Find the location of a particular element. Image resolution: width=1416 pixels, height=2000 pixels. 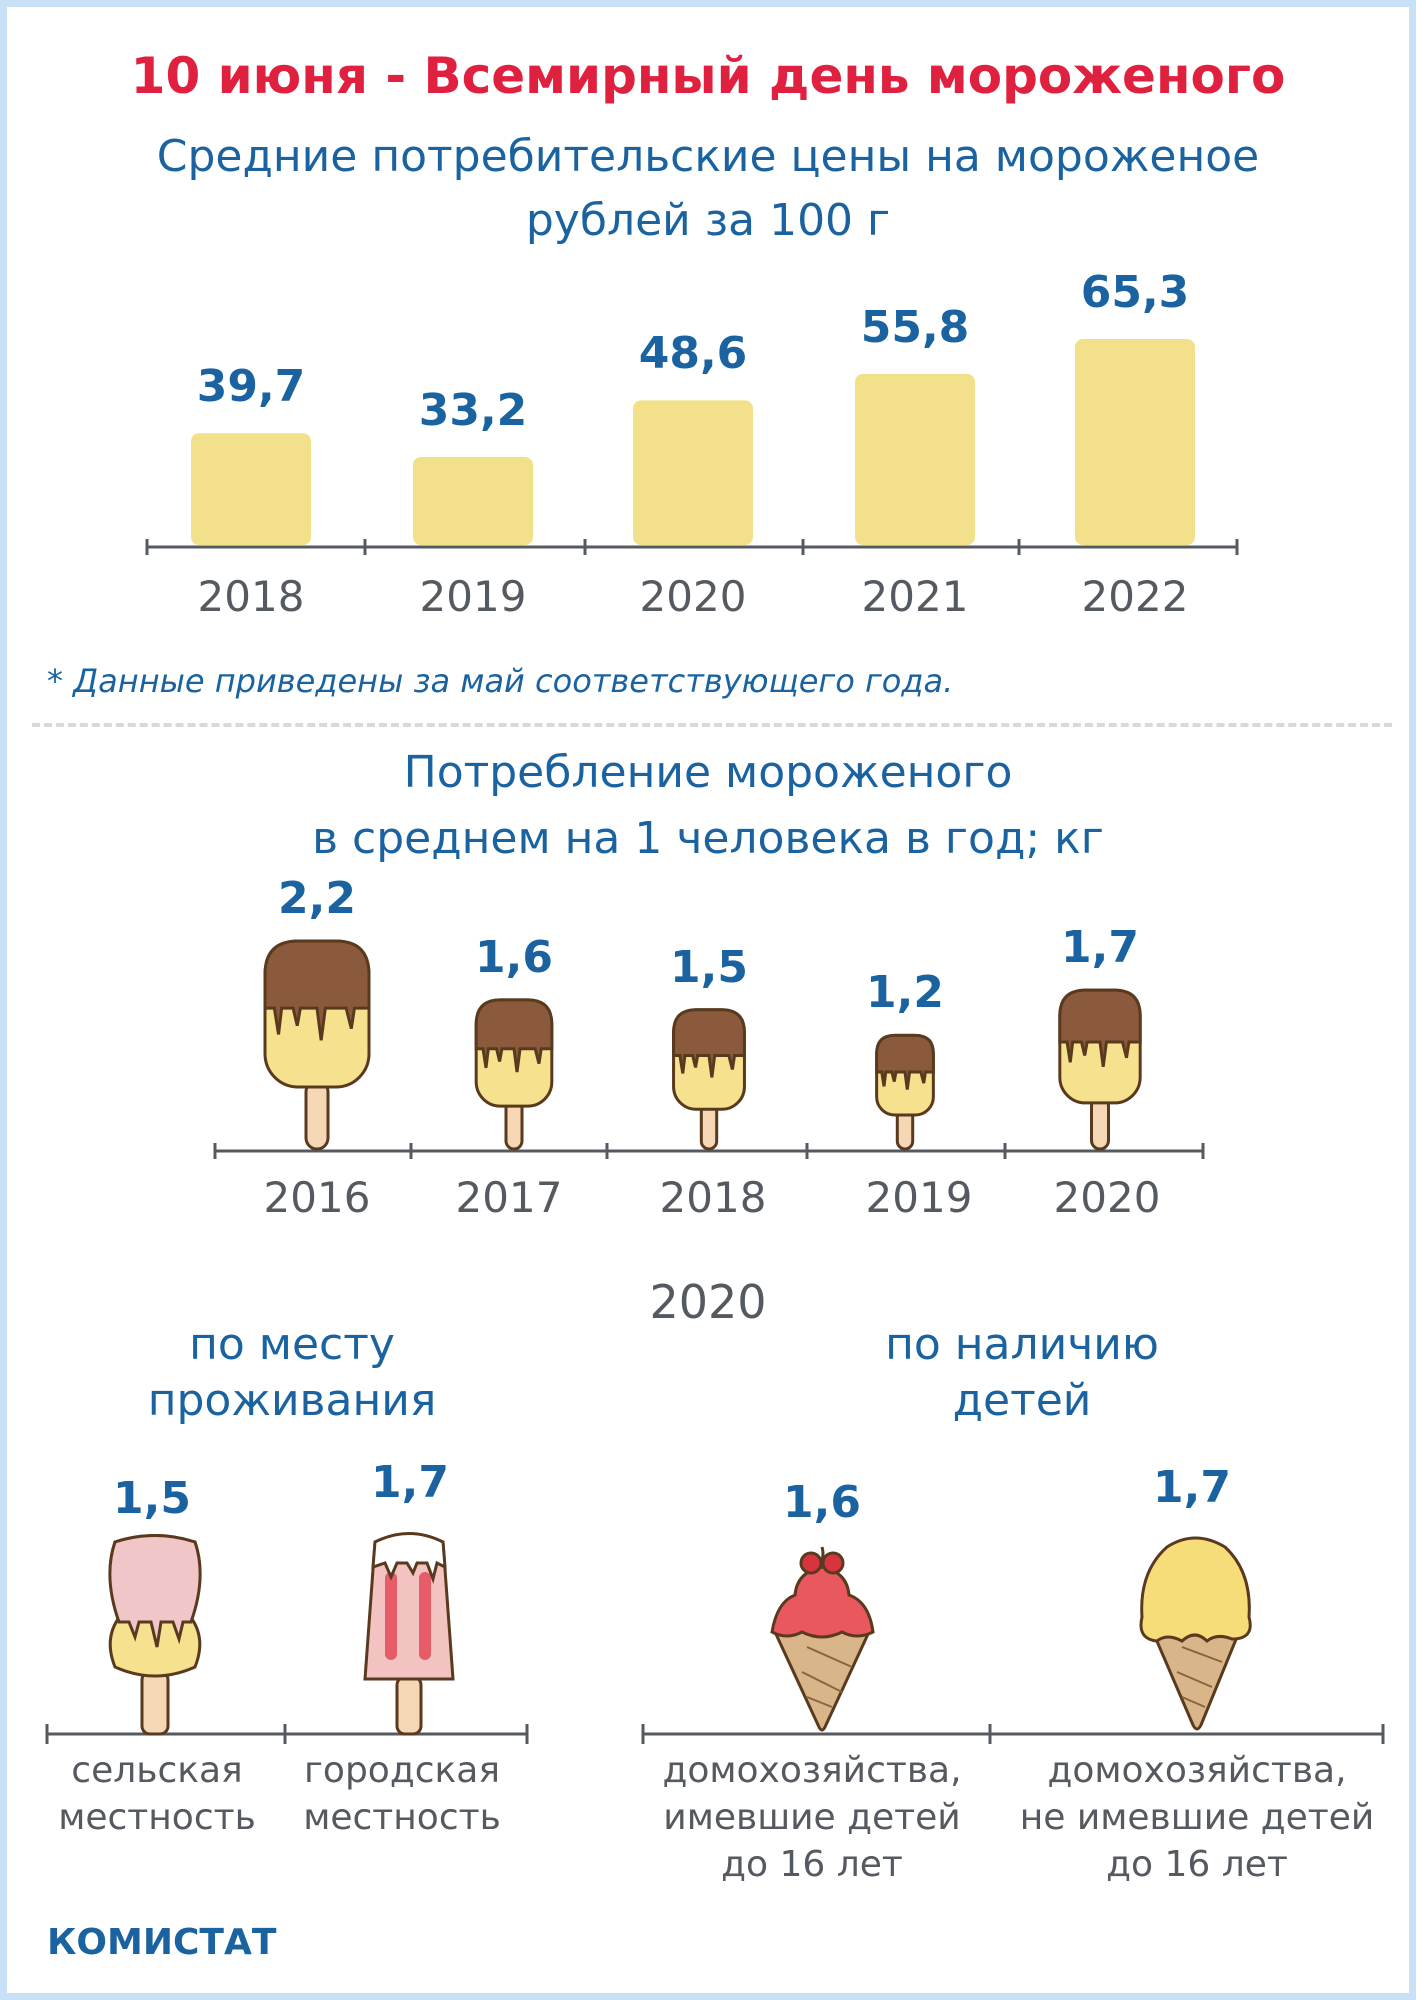

consumption-year-label: 2017 is located at coordinates (509, 1197).